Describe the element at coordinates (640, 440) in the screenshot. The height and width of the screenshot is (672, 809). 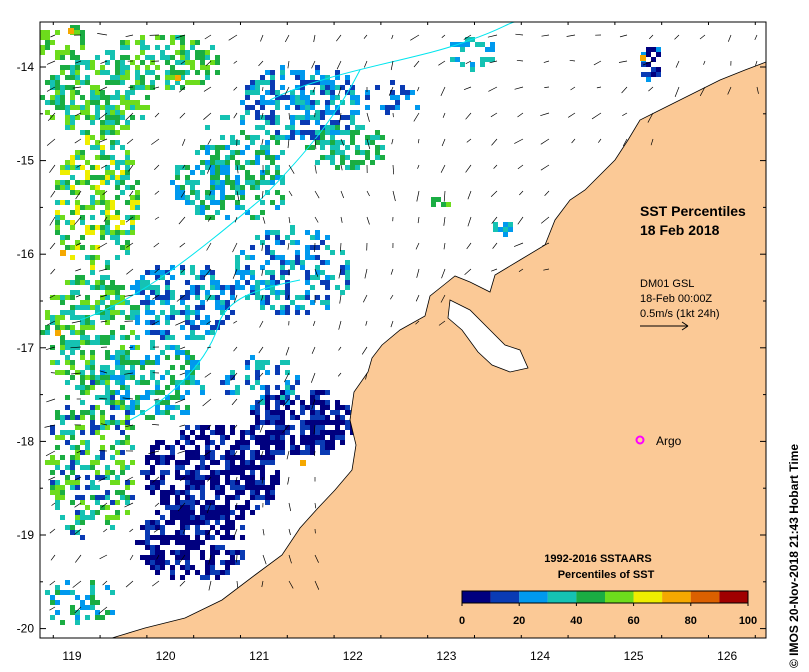
I see `argo-float-marker` at that location.